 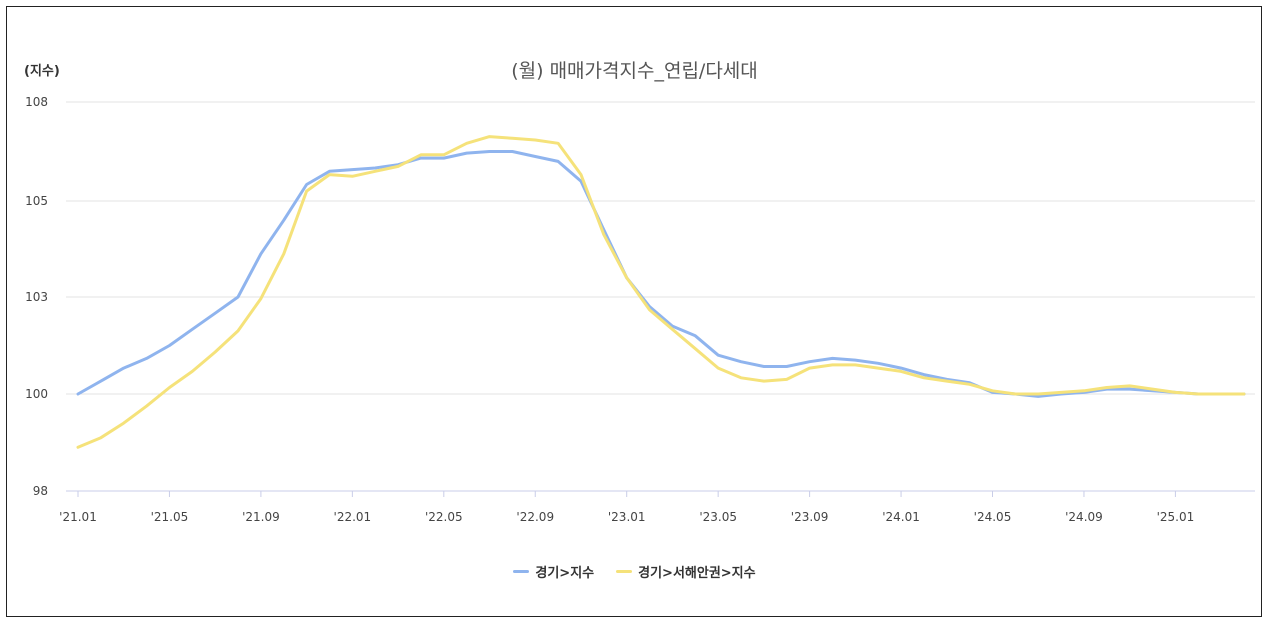 What do you see at coordinates (170, 517) in the screenshot?
I see `x-tick-label: '21.05` at bounding box center [170, 517].